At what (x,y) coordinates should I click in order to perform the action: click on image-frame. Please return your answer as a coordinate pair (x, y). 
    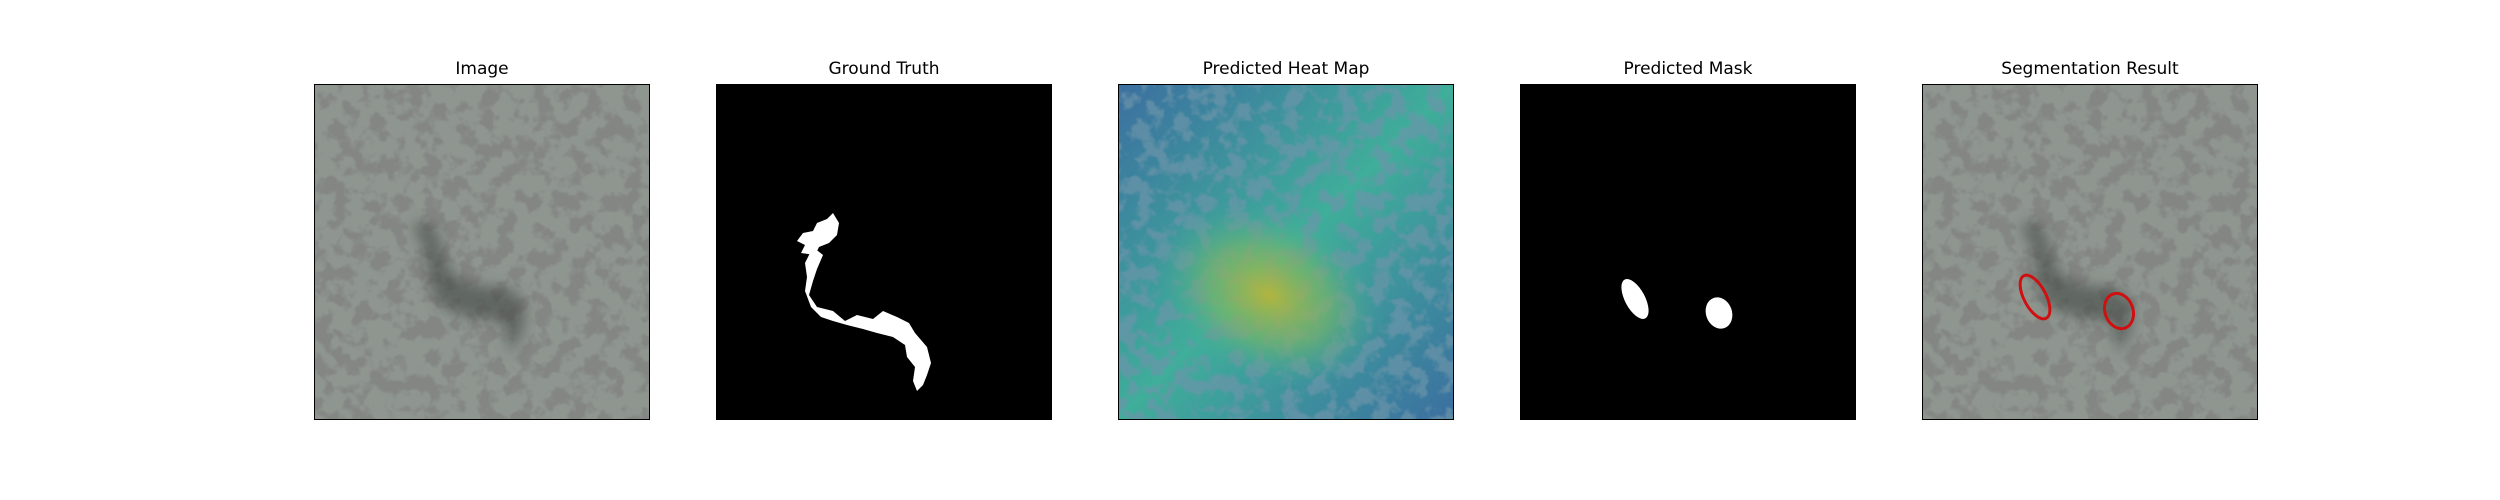
    Looking at the image, I should click on (482, 252).